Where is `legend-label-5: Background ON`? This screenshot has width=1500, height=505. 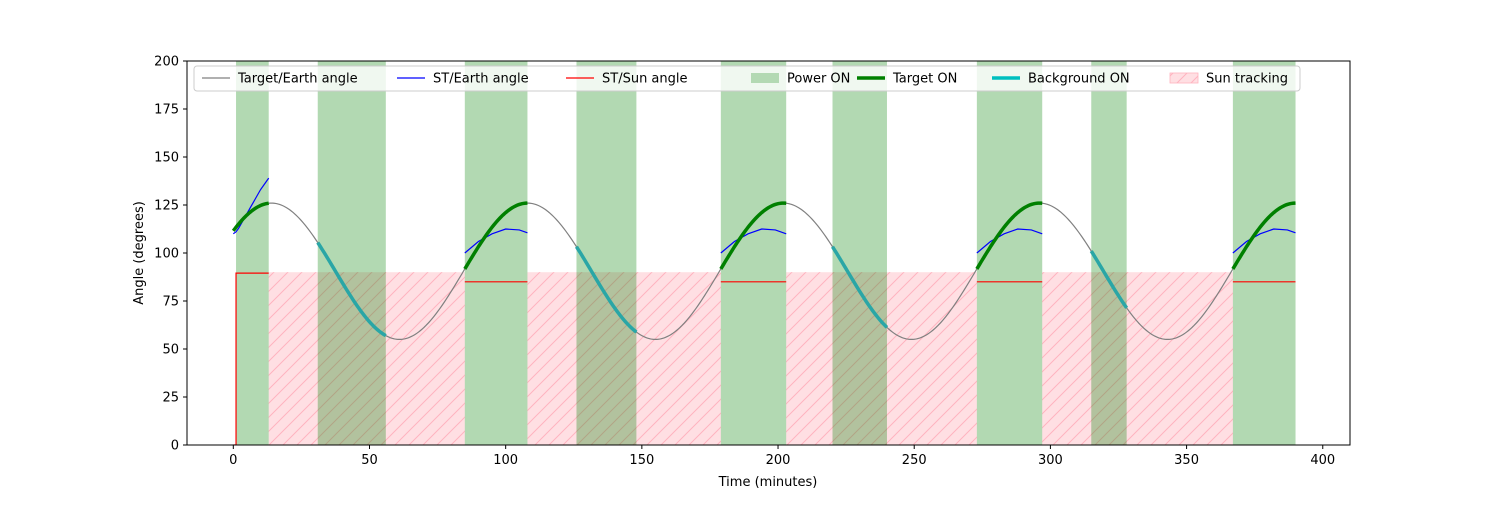
legend-label-5: Background ON is located at coordinates (1079, 79).